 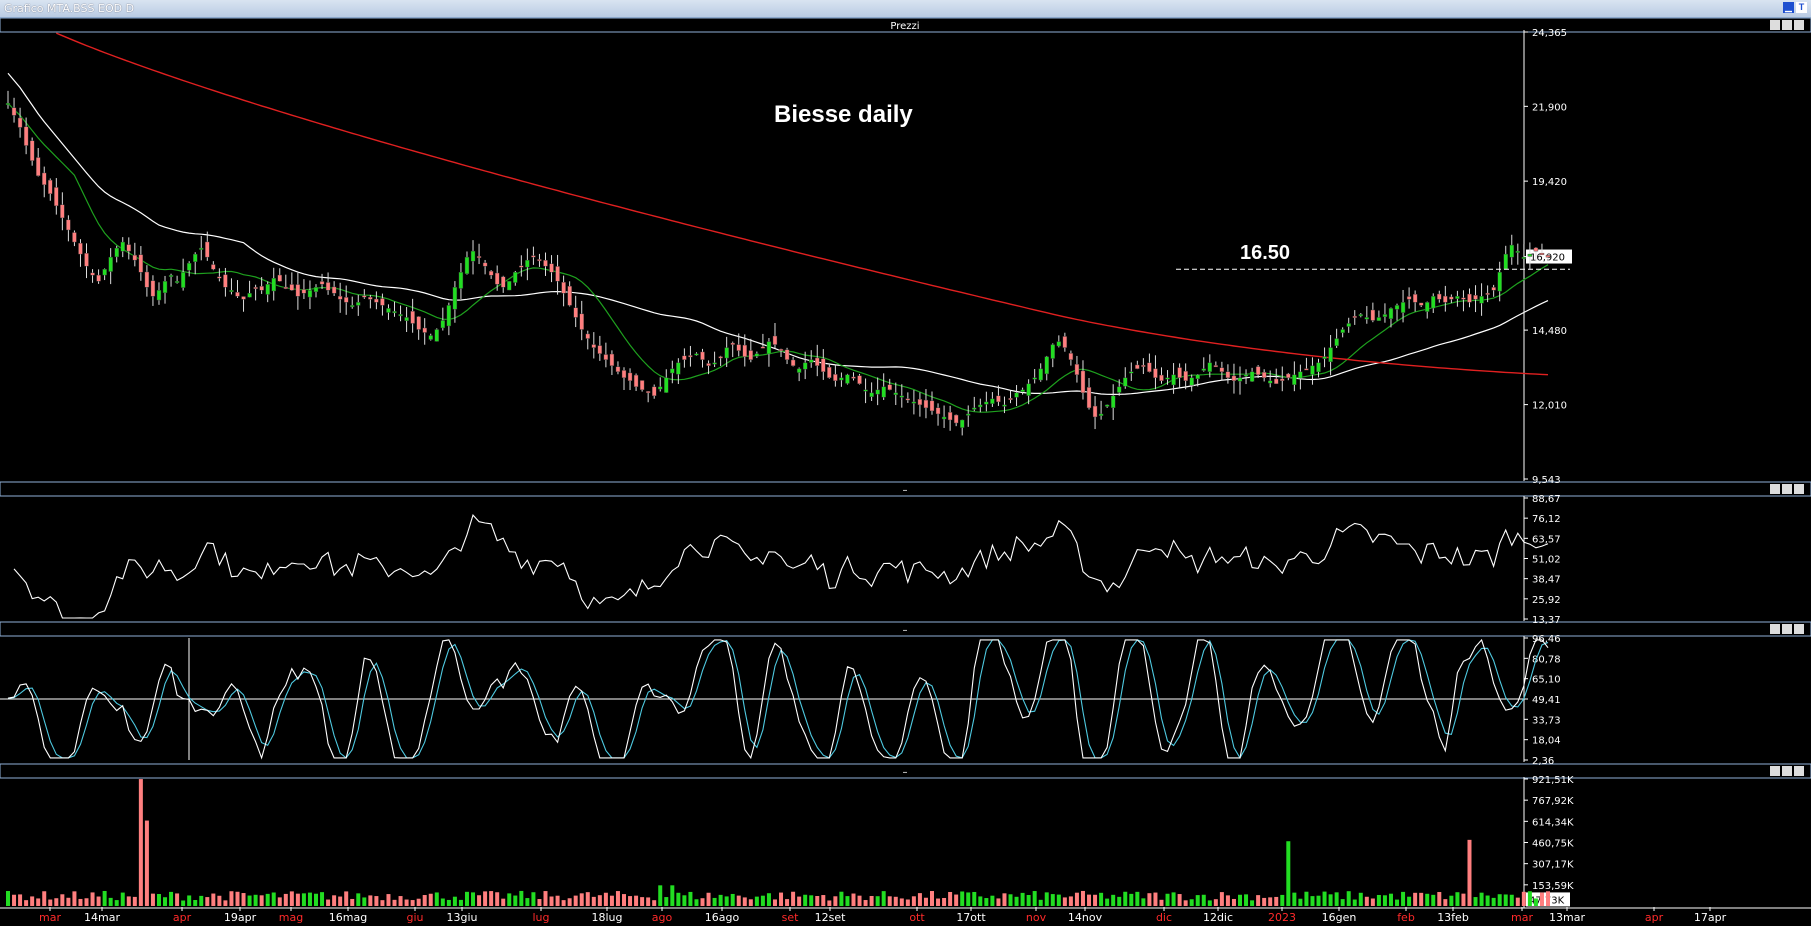 I want to click on minimize-icon: ▁, so click(x=1788, y=7).